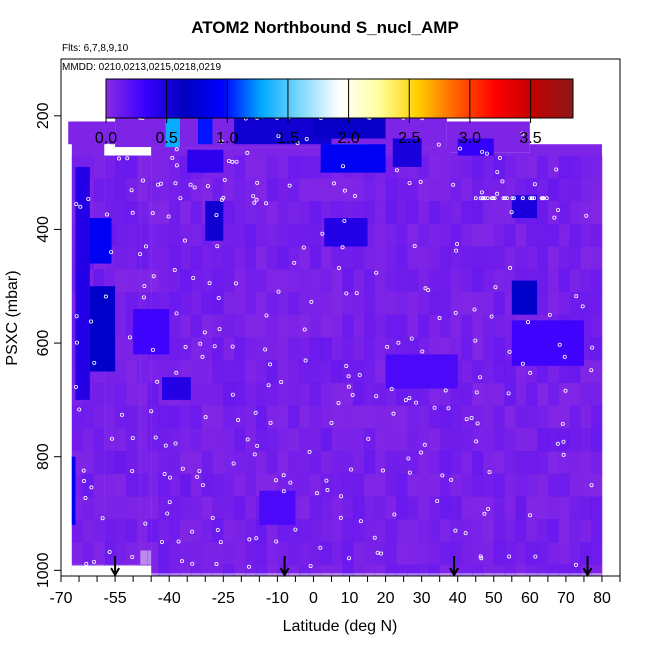  What do you see at coordinates (60, 598) in the screenshot?
I see `x-tick-label: -70` at bounding box center [60, 598].